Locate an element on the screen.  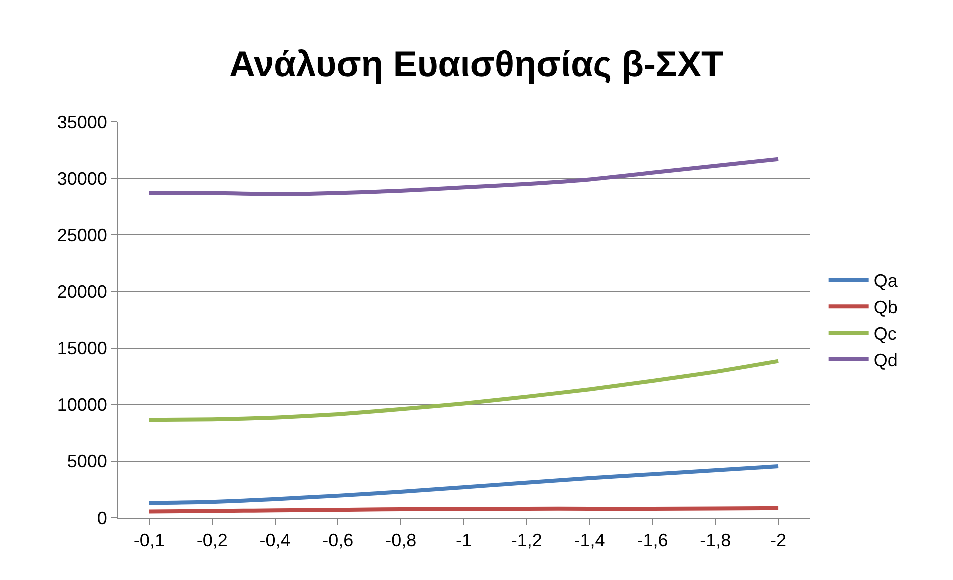
x-tick-label: -0,6 is located at coordinates (338, 540).